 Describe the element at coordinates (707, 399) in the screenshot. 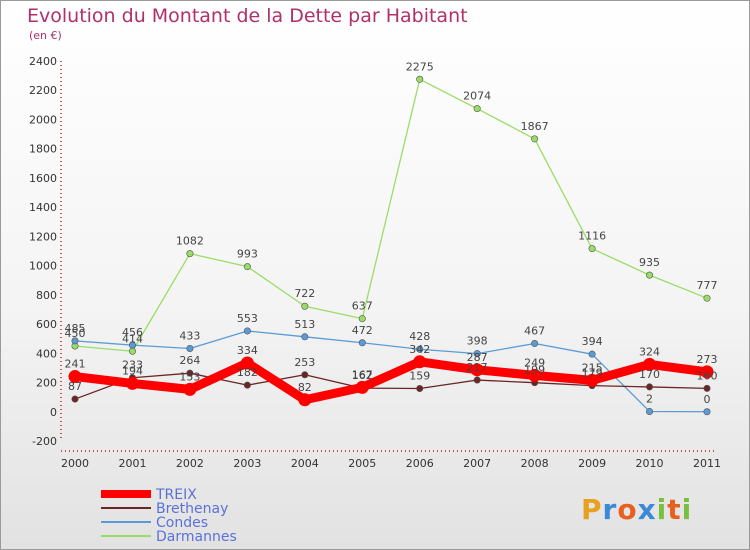

I see `data-label-condes: 0` at that location.